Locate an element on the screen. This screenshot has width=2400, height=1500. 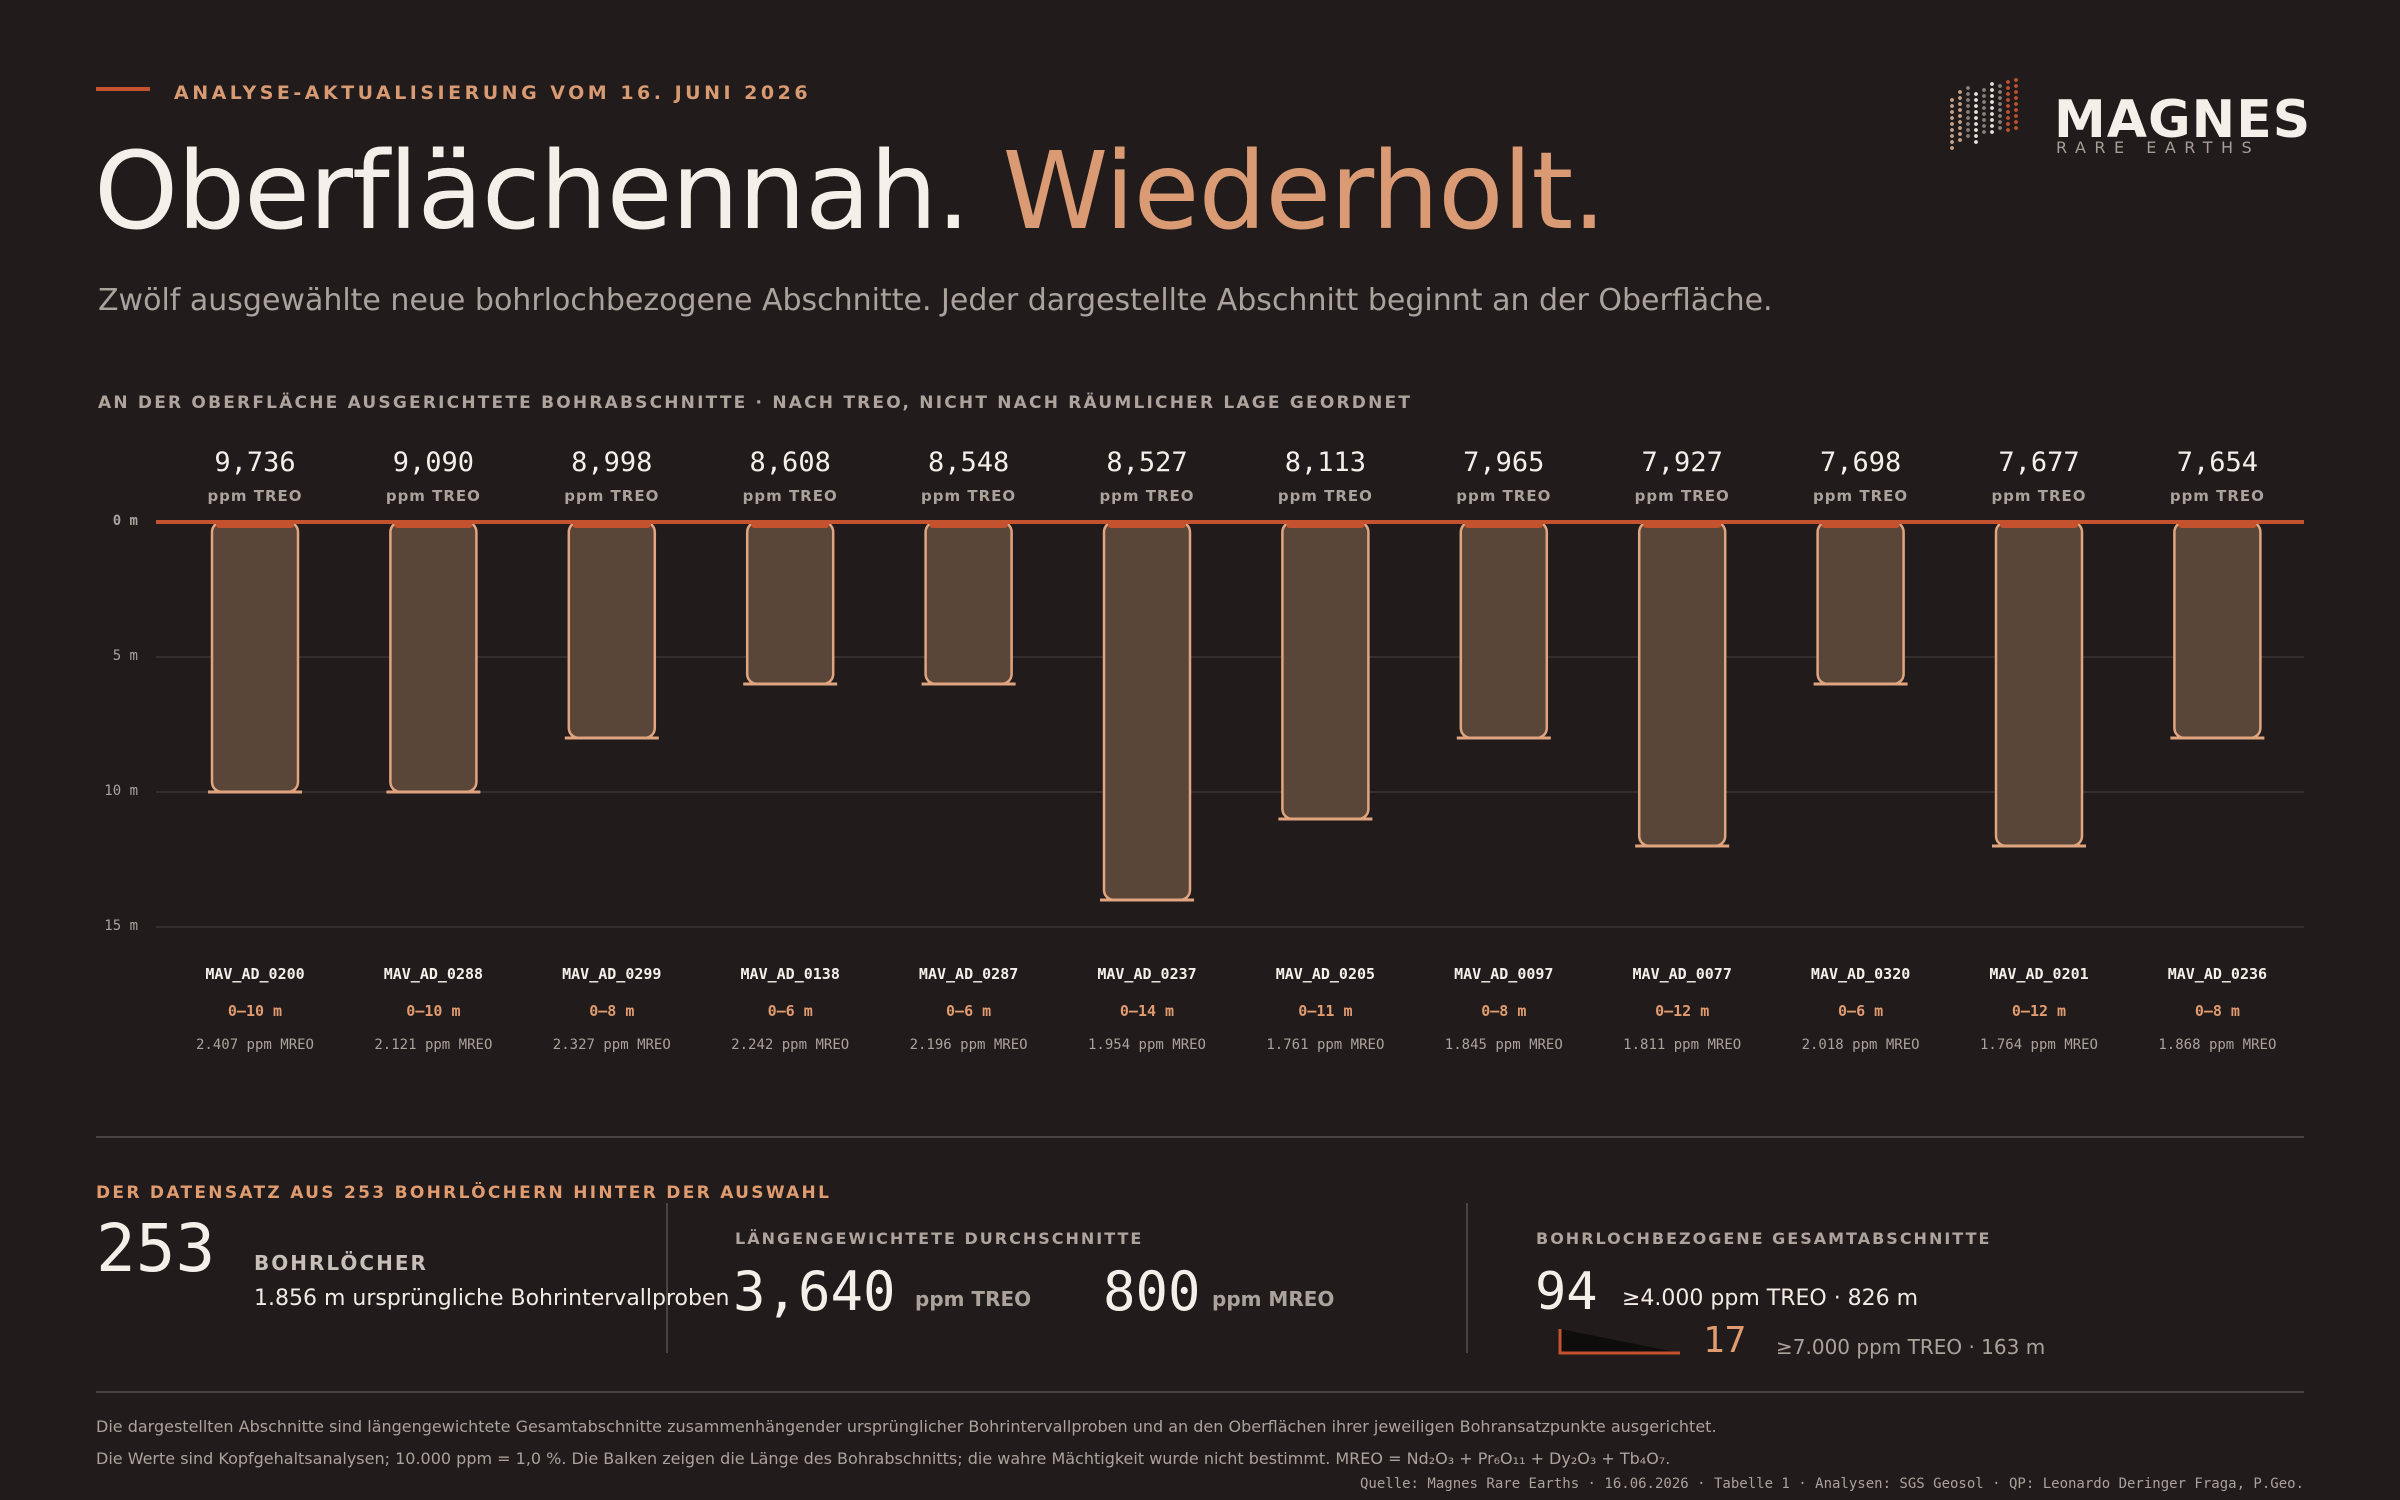
avg-treo-unit: ppm TREO is located at coordinates (973, 1299).